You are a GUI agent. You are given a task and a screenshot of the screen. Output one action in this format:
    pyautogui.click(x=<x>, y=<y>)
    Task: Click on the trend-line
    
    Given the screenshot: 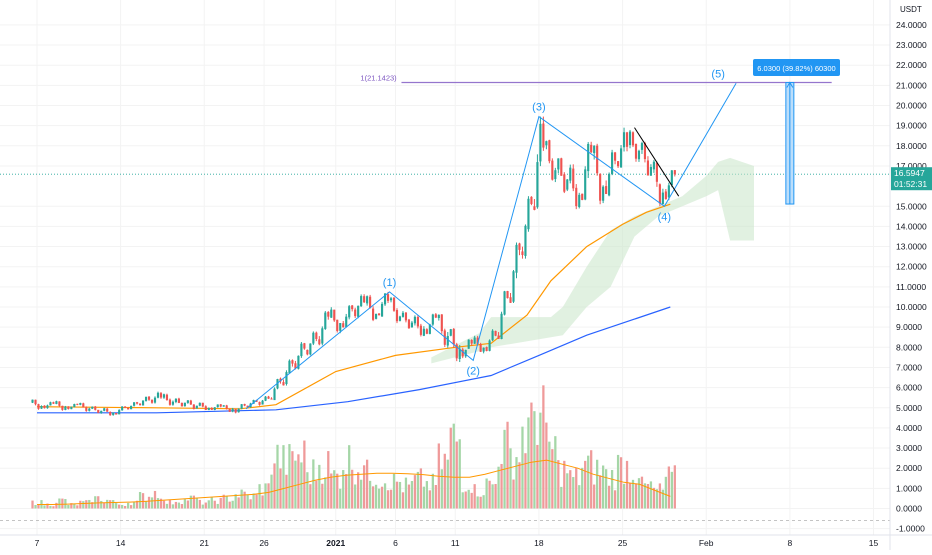 What is the action you would take?
    pyautogui.click(x=657, y=162)
    